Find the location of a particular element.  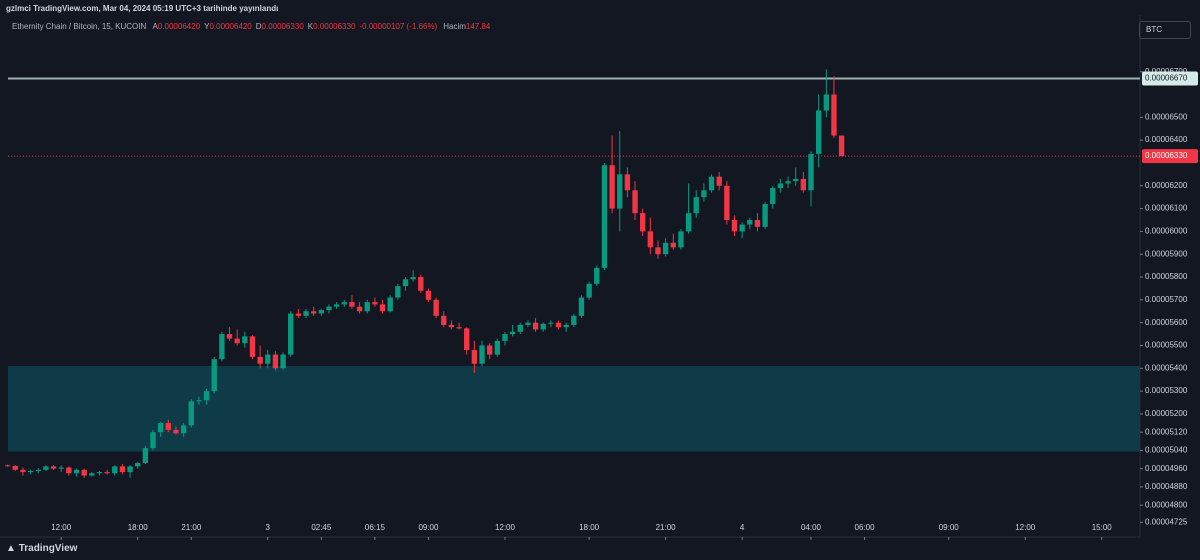

y-tick-label: 0.00005400 is located at coordinates (1166, 367).